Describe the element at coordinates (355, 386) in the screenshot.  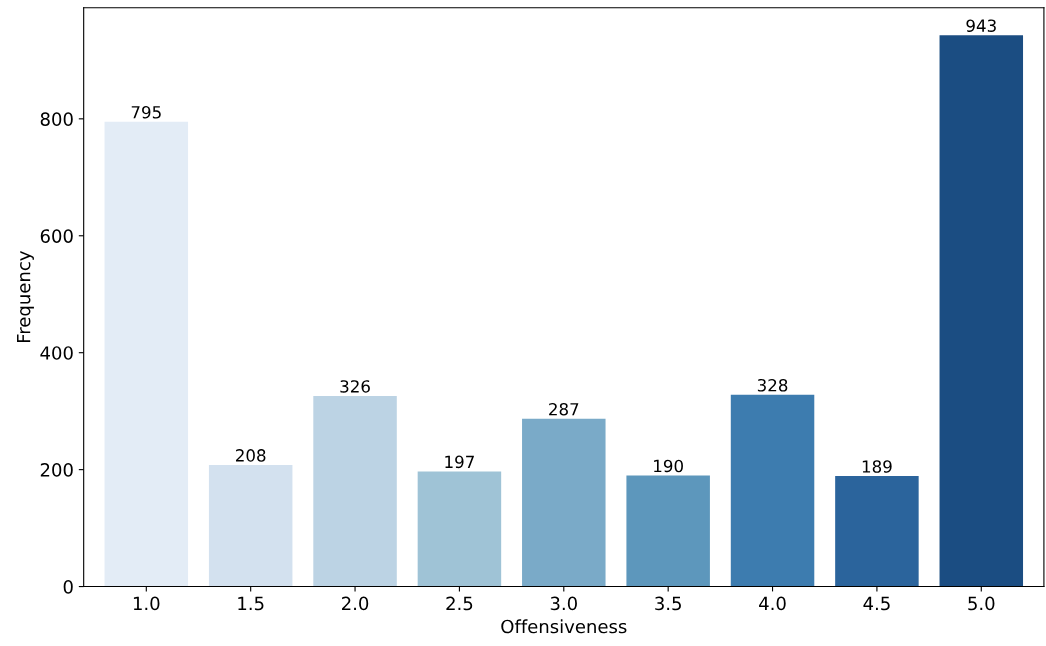
I see `data-label: 326` at that location.